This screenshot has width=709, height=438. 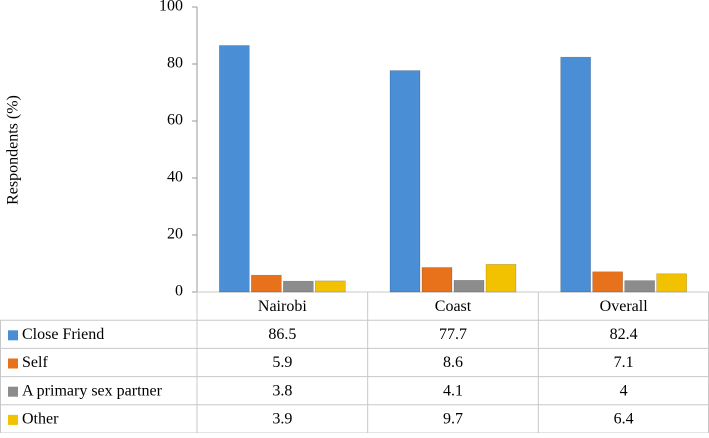 What do you see at coordinates (453, 362) in the screenshot?
I see `table-value: 8.6` at bounding box center [453, 362].